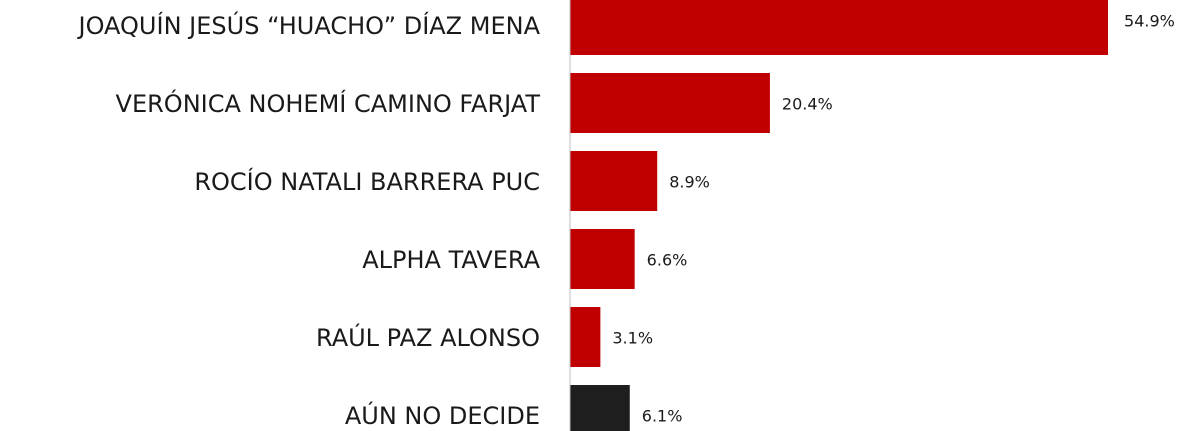  Describe the element at coordinates (451, 260) in the screenshot. I see `category-label: ALPHA TAVERA` at that location.